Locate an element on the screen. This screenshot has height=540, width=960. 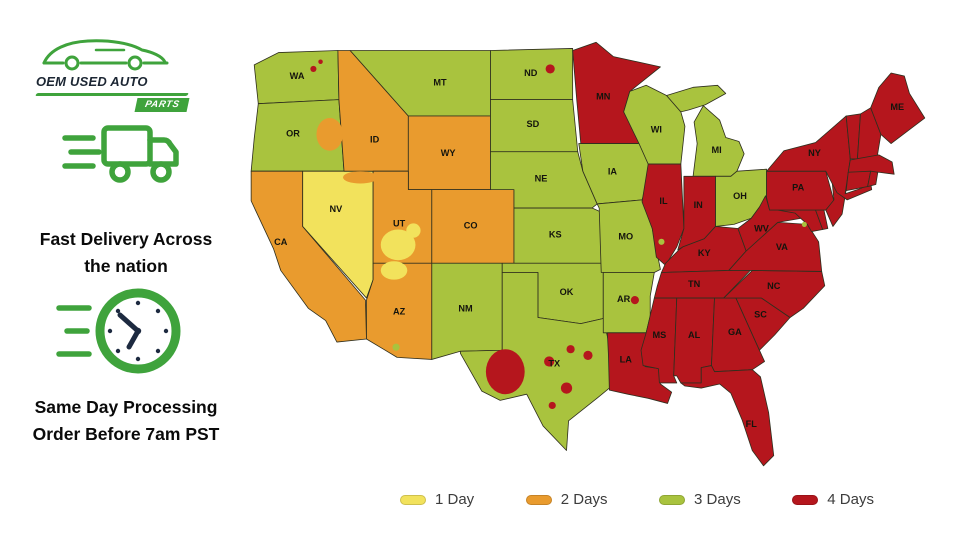
clock-center is located at coordinates (138, 331).